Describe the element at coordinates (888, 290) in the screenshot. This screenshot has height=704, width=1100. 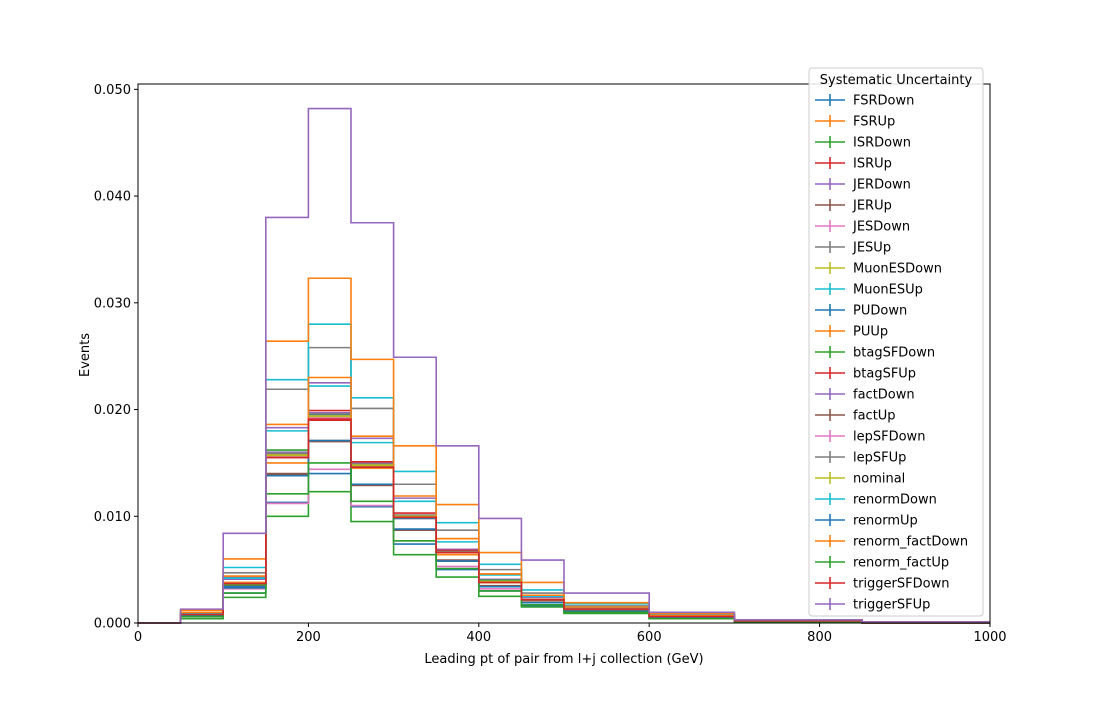
I see `legend-label-MuonESUp: MuonESUp` at that location.